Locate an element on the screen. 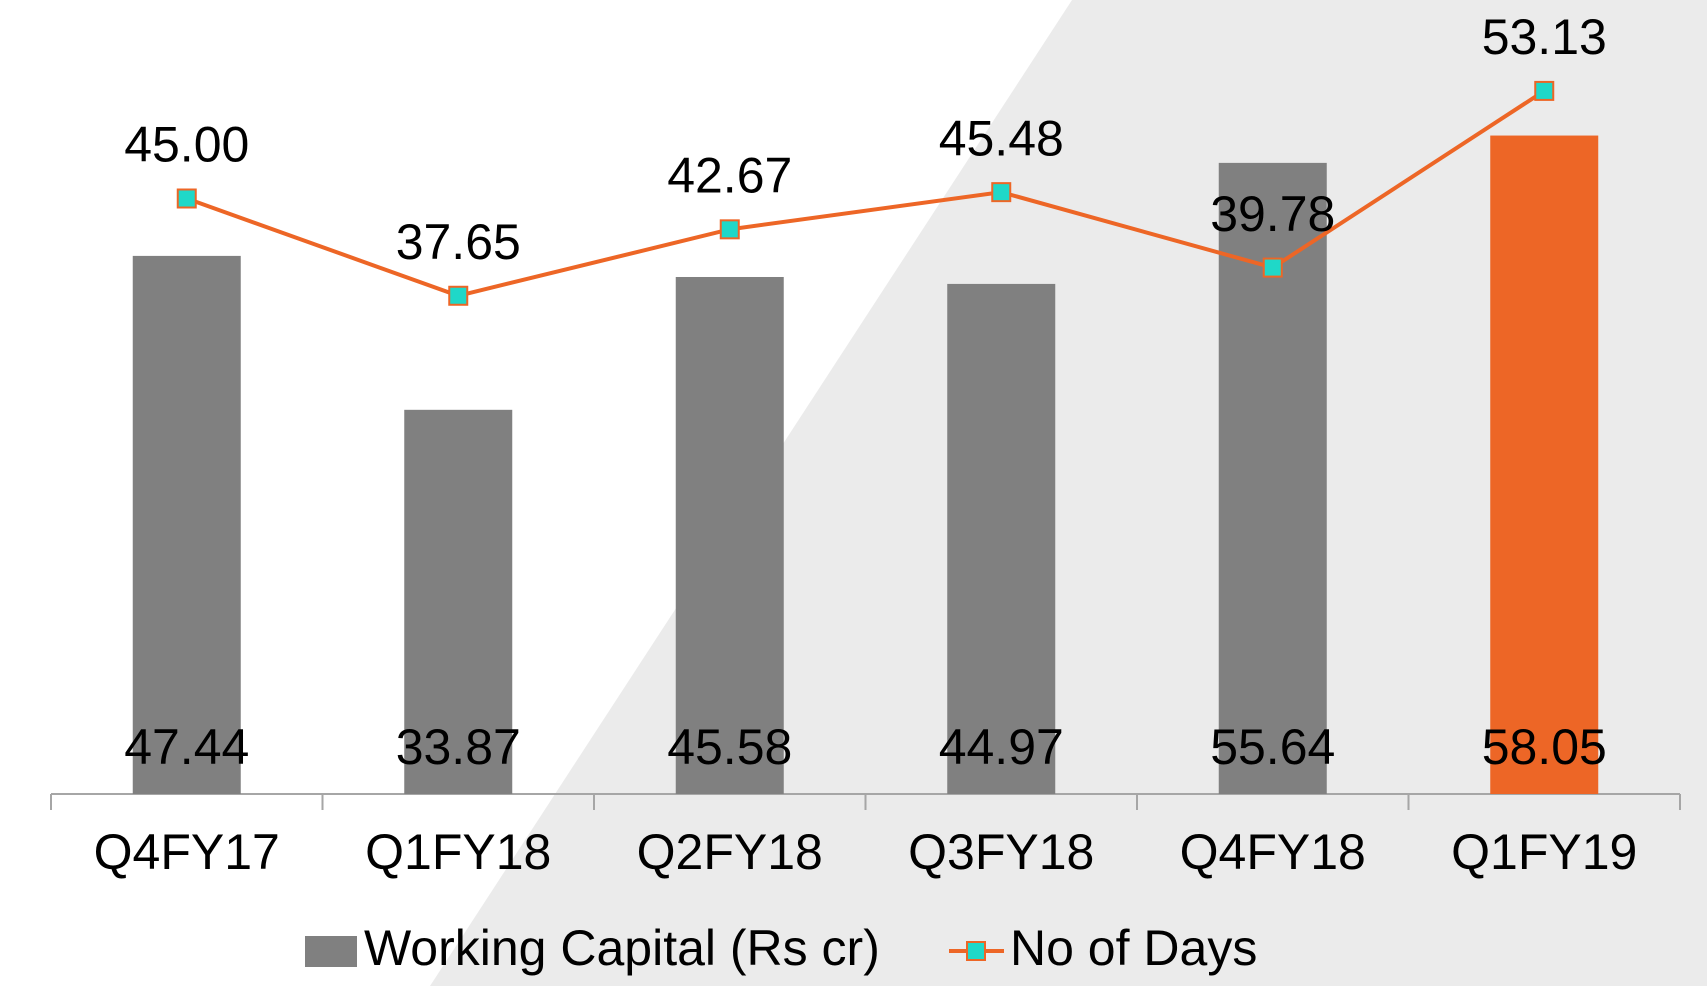  bar-value-label: 44.97 is located at coordinates (1001, 747).